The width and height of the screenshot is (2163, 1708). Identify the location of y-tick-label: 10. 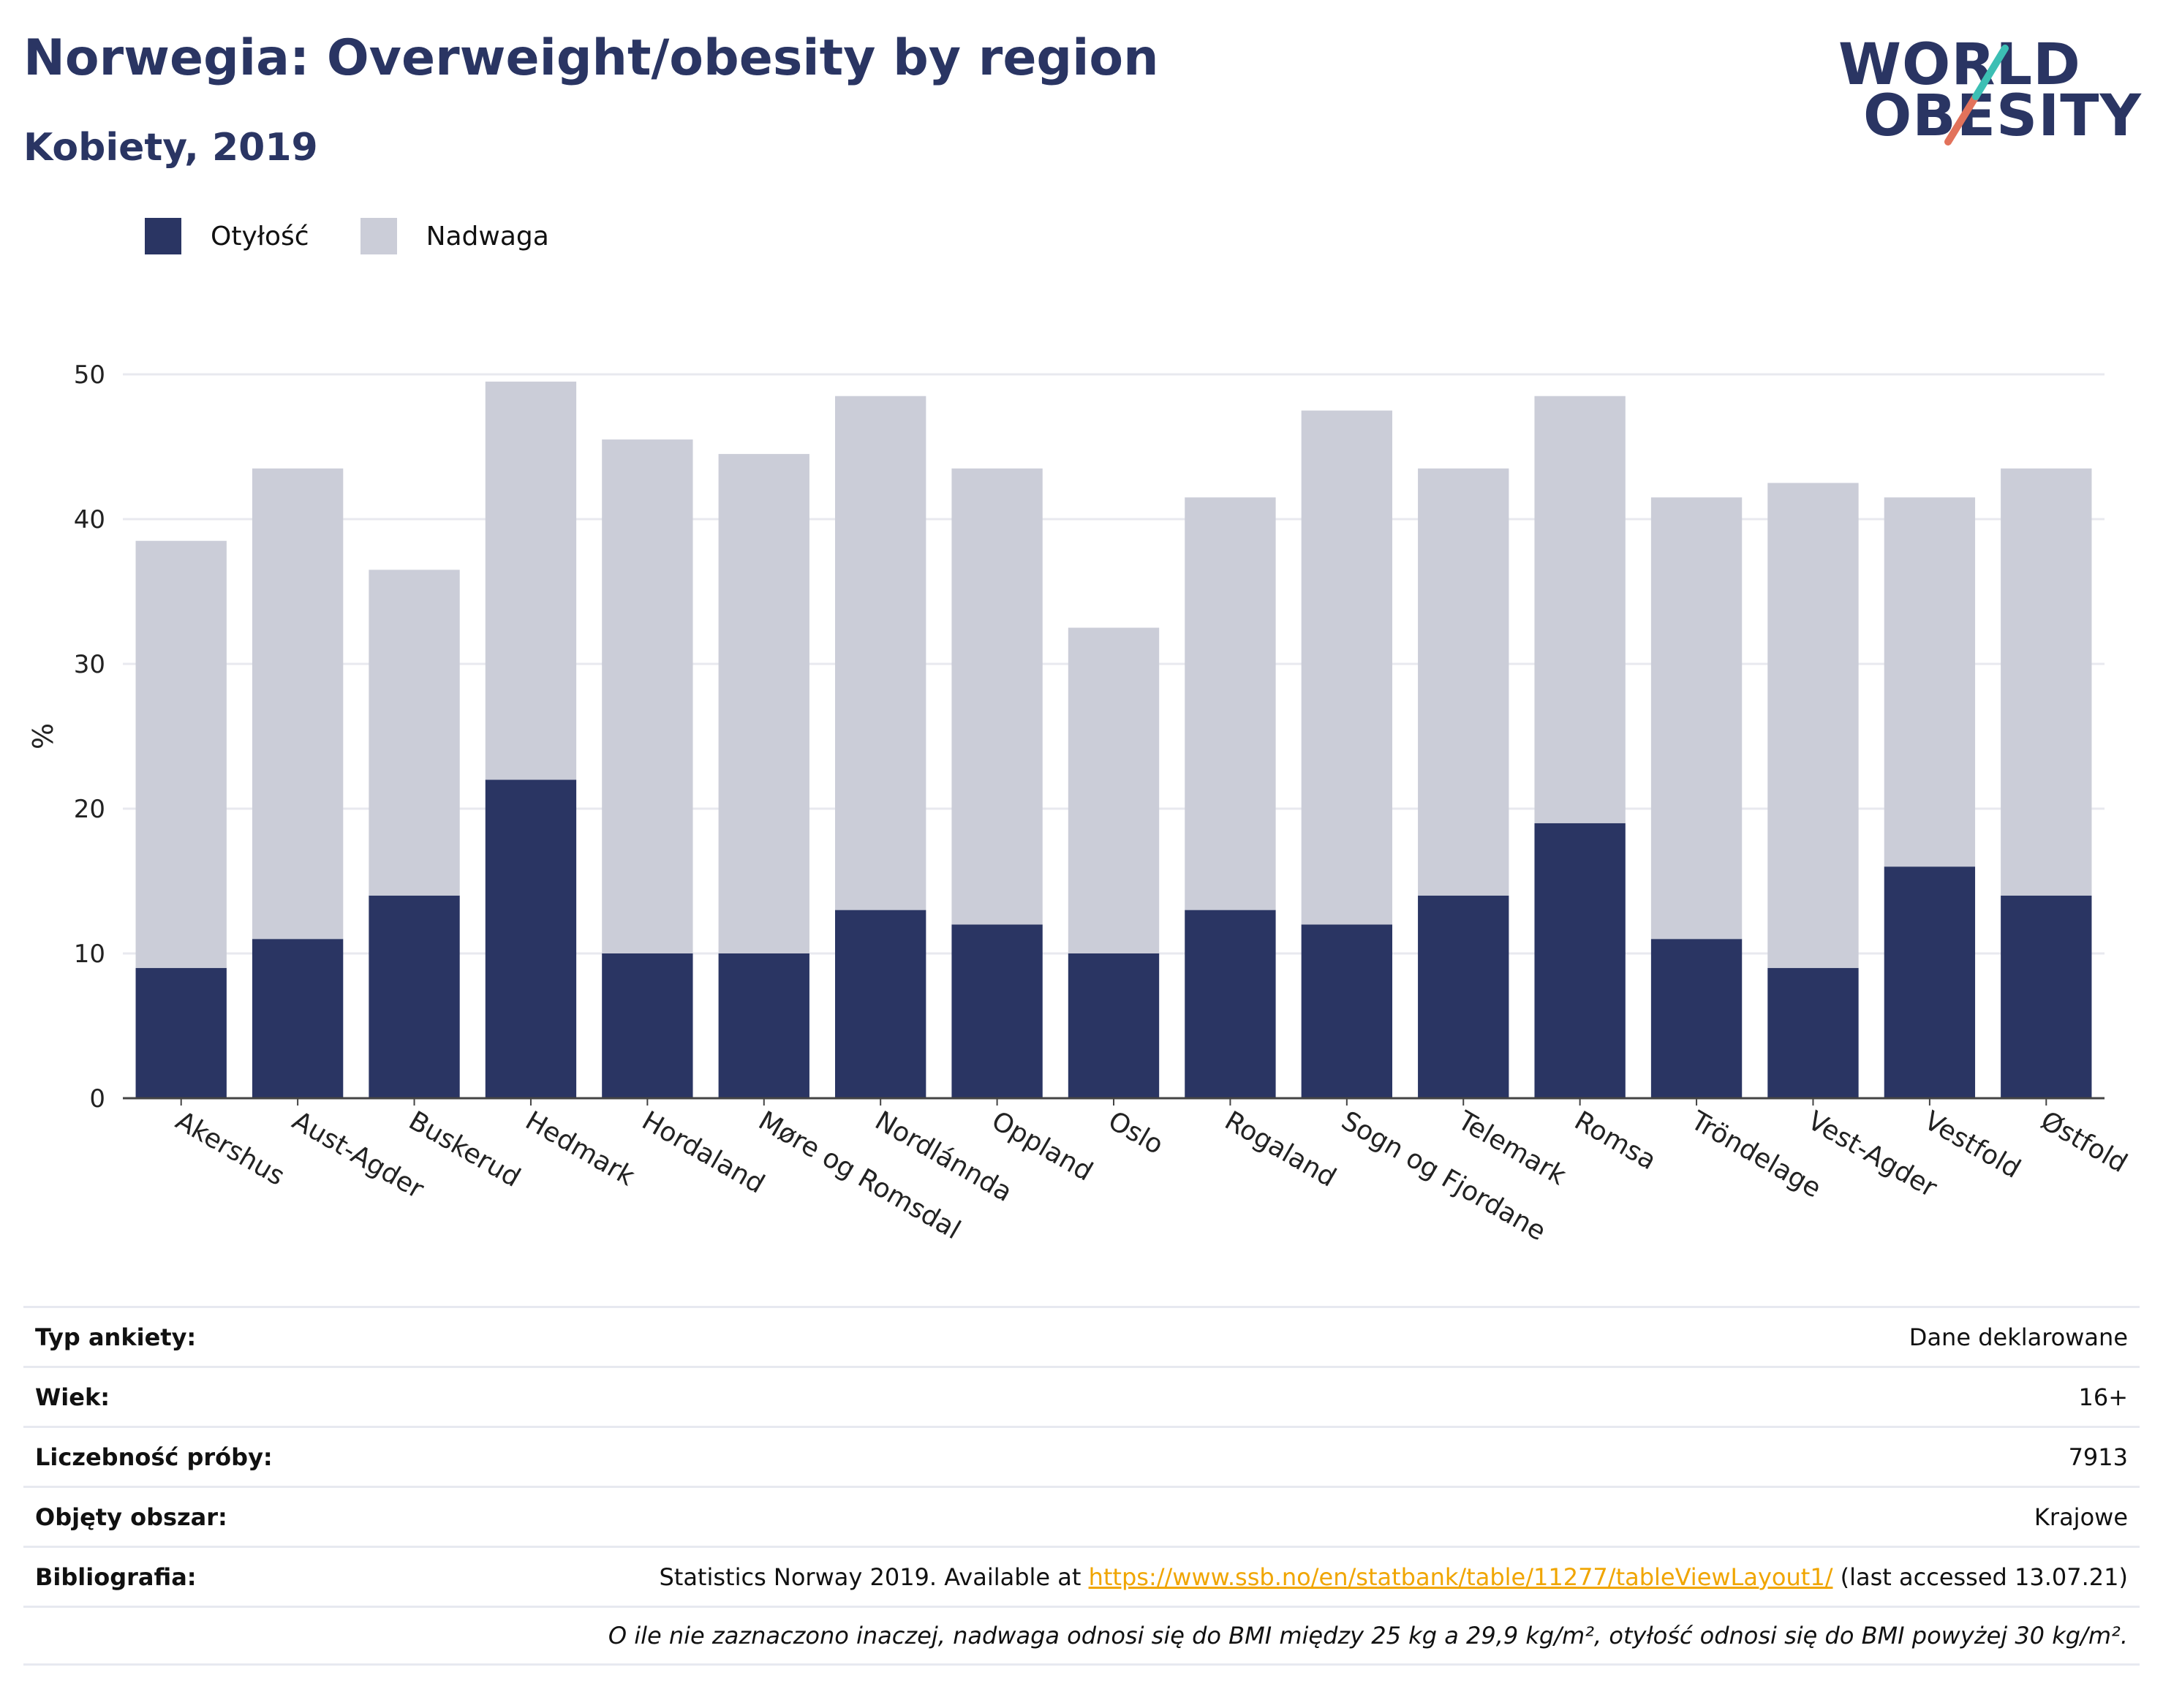
(89, 954).